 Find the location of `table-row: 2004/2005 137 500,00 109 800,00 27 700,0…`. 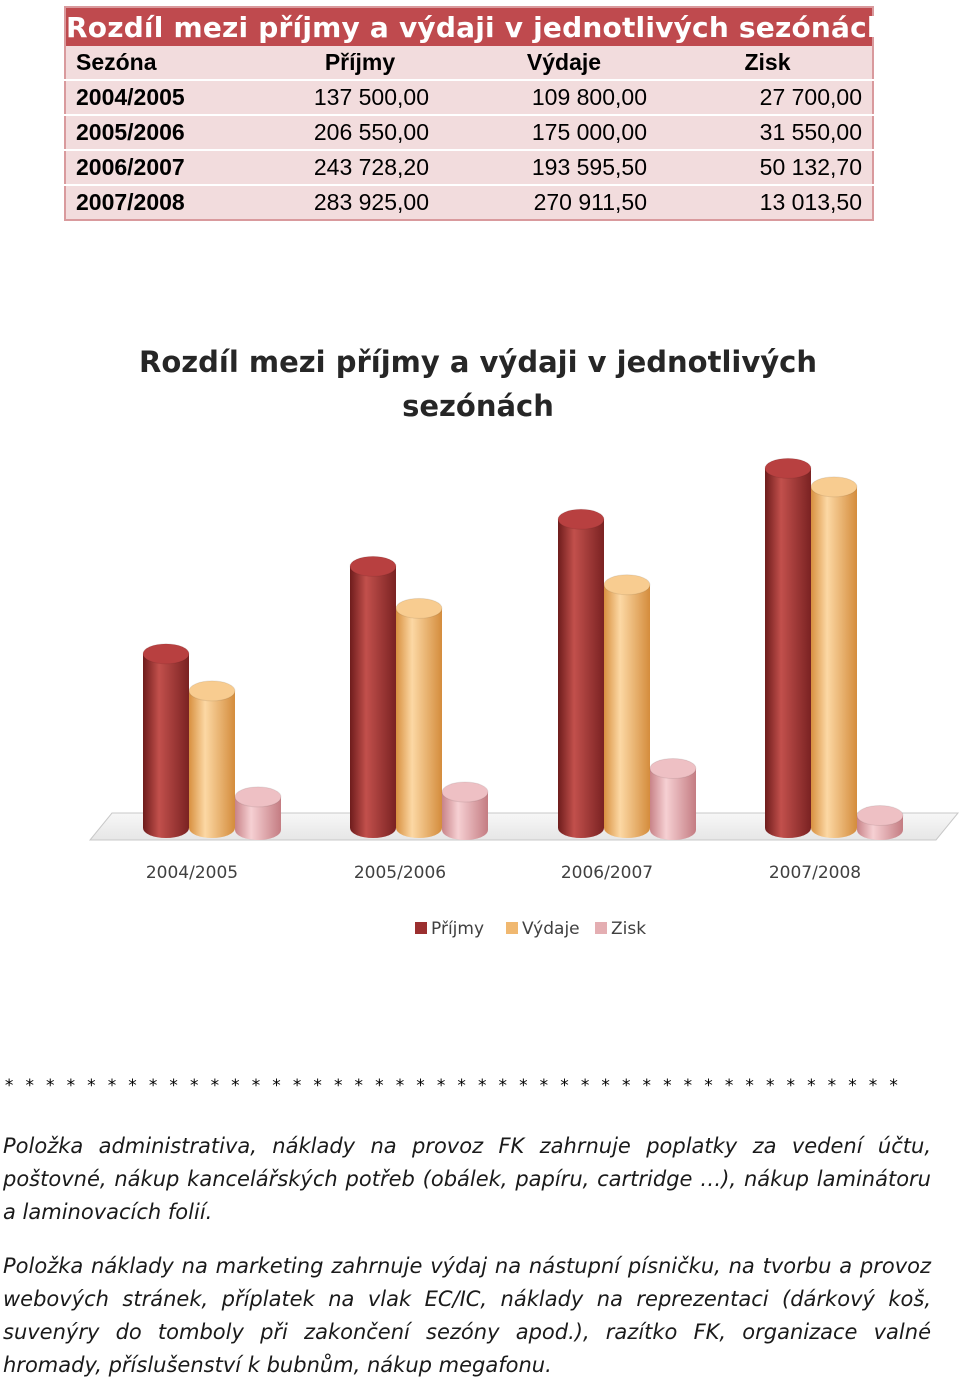

table-row: 2004/2005 137 500,00 109 800,00 27 700,0… is located at coordinates (469, 97).